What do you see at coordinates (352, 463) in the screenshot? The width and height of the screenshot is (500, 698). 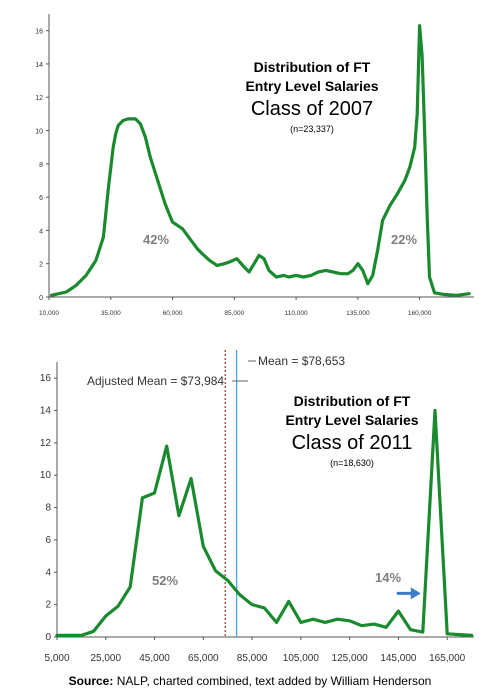 I see `annotation-sample-size: (n=18,630)` at bounding box center [352, 463].